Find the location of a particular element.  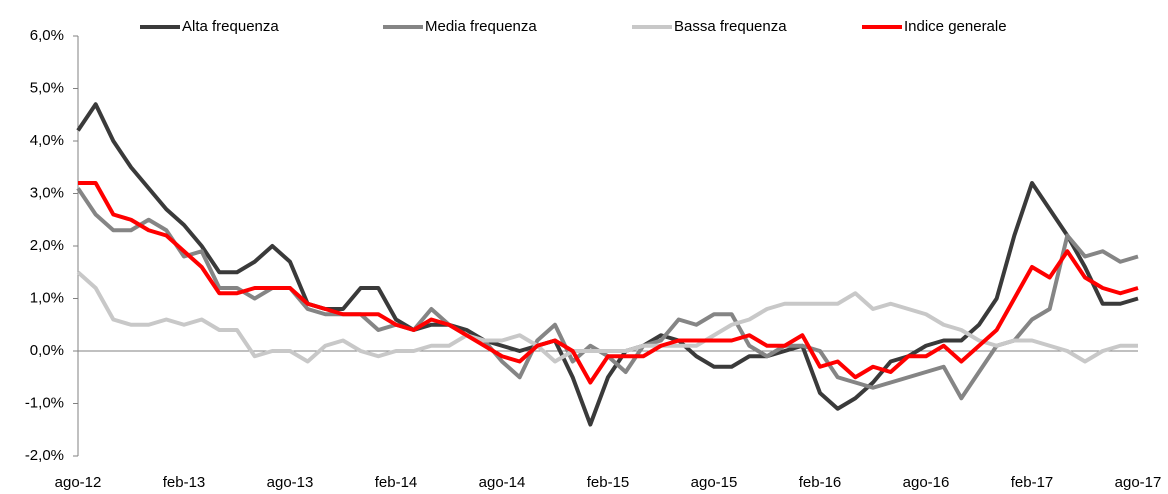

y-tick-label: -2,0% is located at coordinates (44, 455).